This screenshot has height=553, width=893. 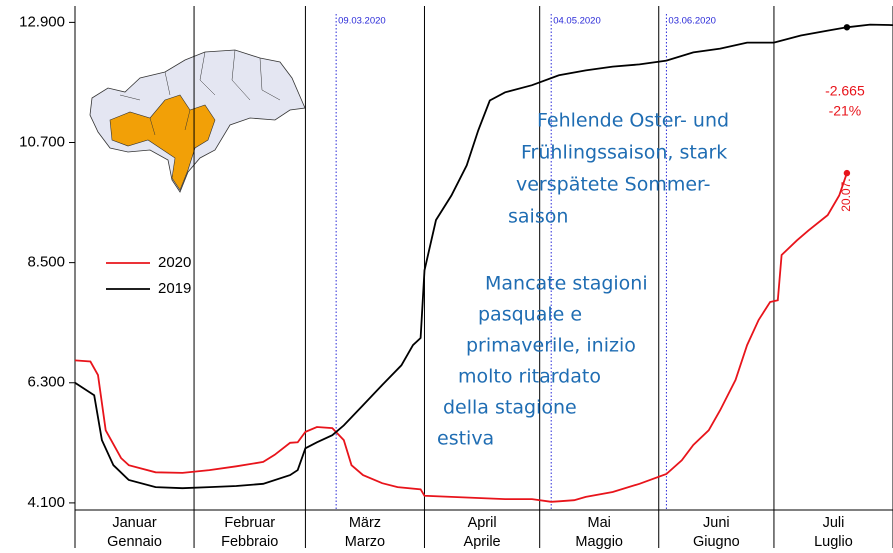 I want to click on legend-label: 2020, so click(x=174, y=262).